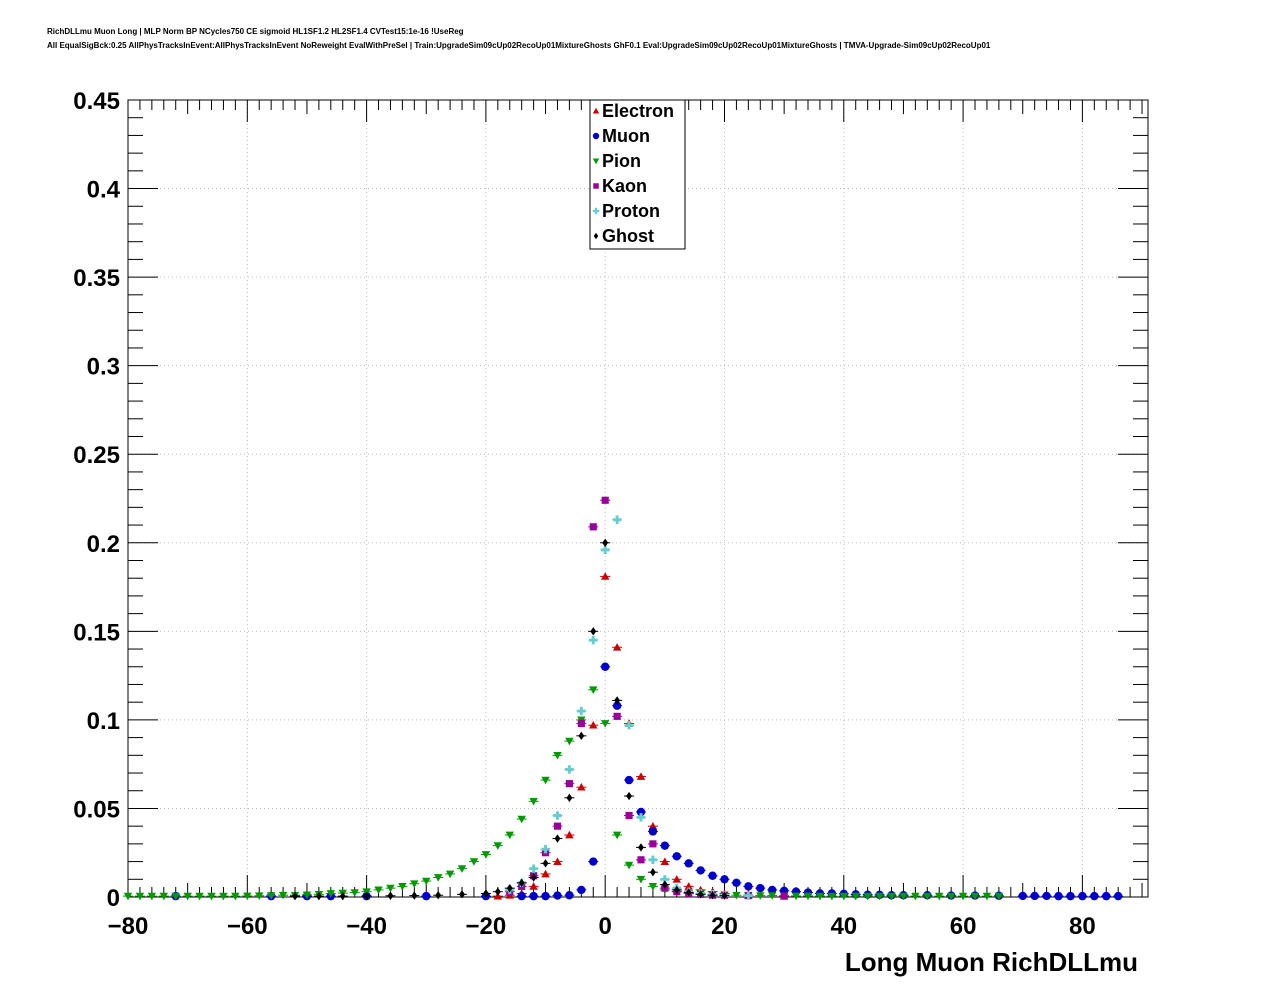  What do you see at coordinates (1082, 926) in the screenshot?
I see `x-tick-label: 80` at bounding box center [1082, 926].